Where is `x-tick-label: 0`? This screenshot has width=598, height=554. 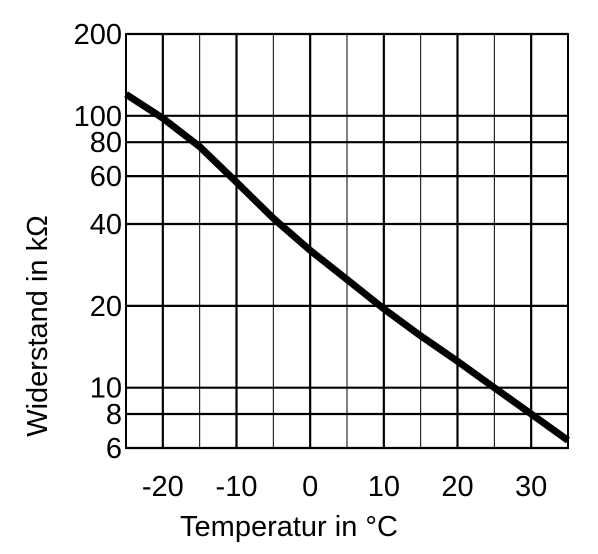 x-tick-label: 0 is located at coordinates (310, 487).